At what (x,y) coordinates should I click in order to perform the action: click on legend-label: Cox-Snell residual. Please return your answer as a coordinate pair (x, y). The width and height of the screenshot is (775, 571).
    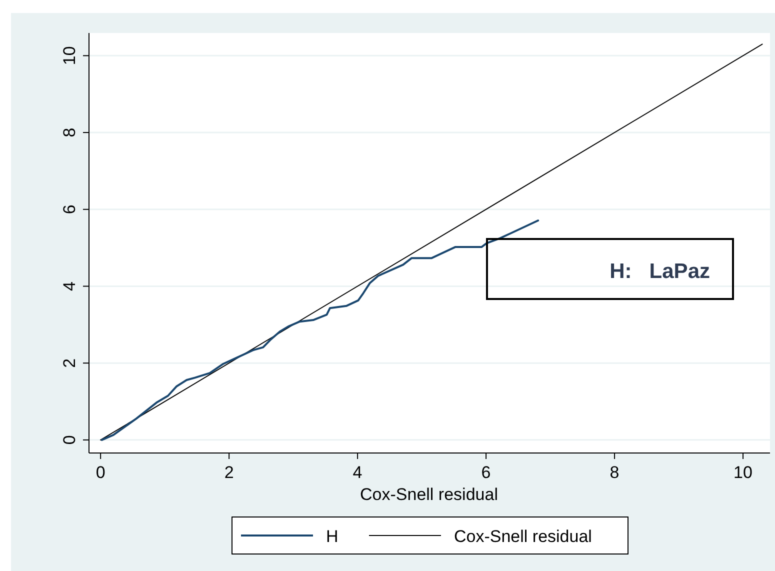
    Looking at the image, I should click on (523, 536).